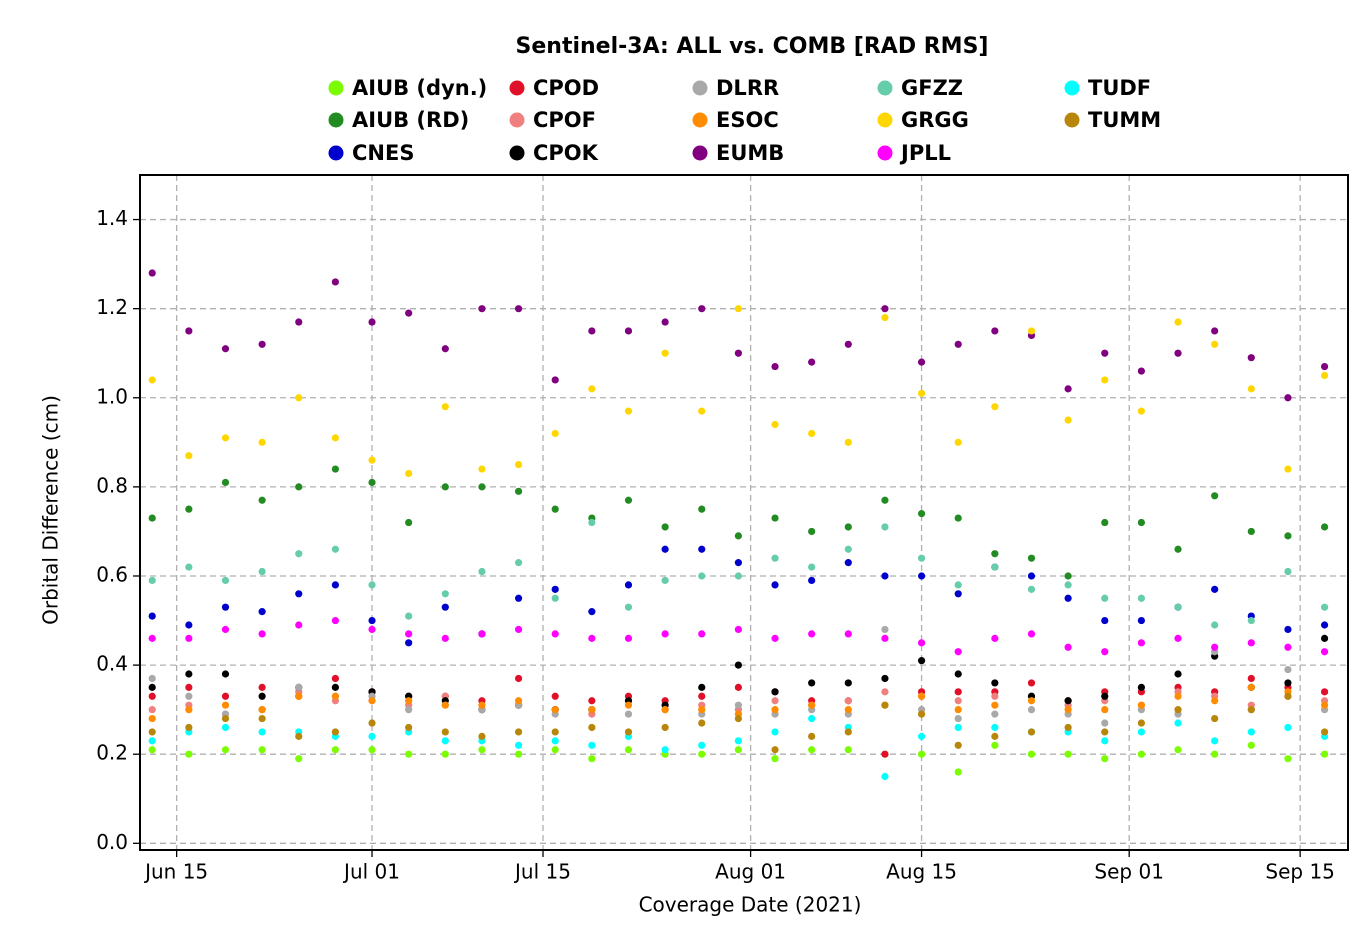 The width and height of the screenshot is (1349, 929). Describe the element at coordinates (750, 905) in the screenshot. I see `x-axis-label: Coverage Date (2021)` at that location.